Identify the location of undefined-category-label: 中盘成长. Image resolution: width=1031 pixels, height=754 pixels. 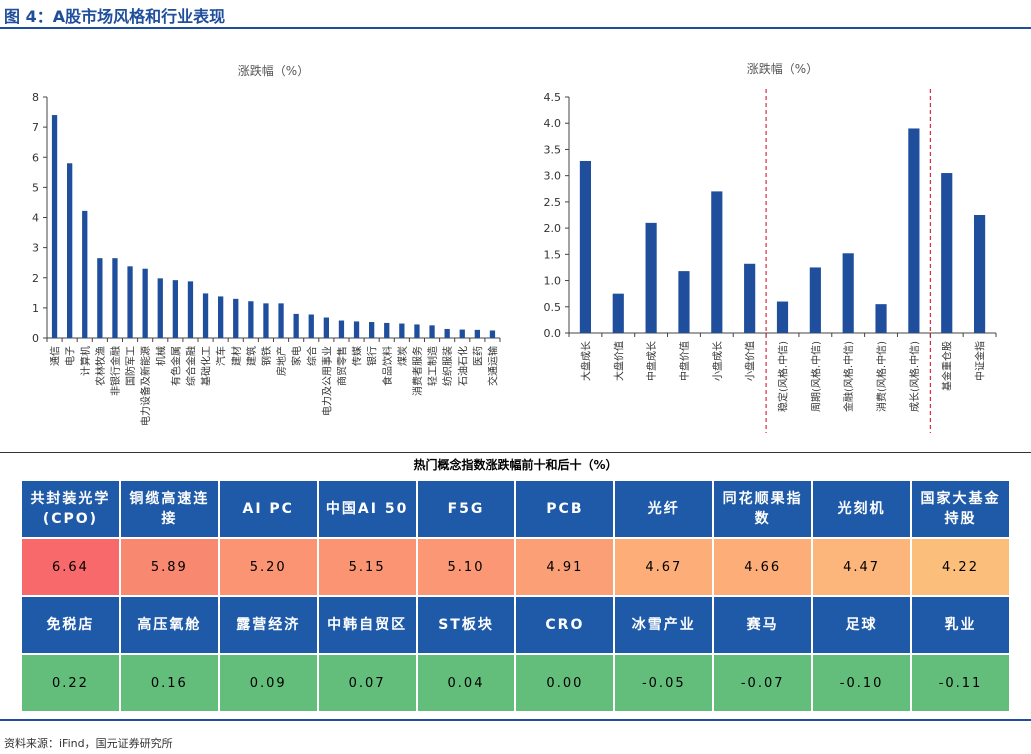
(651, 361).